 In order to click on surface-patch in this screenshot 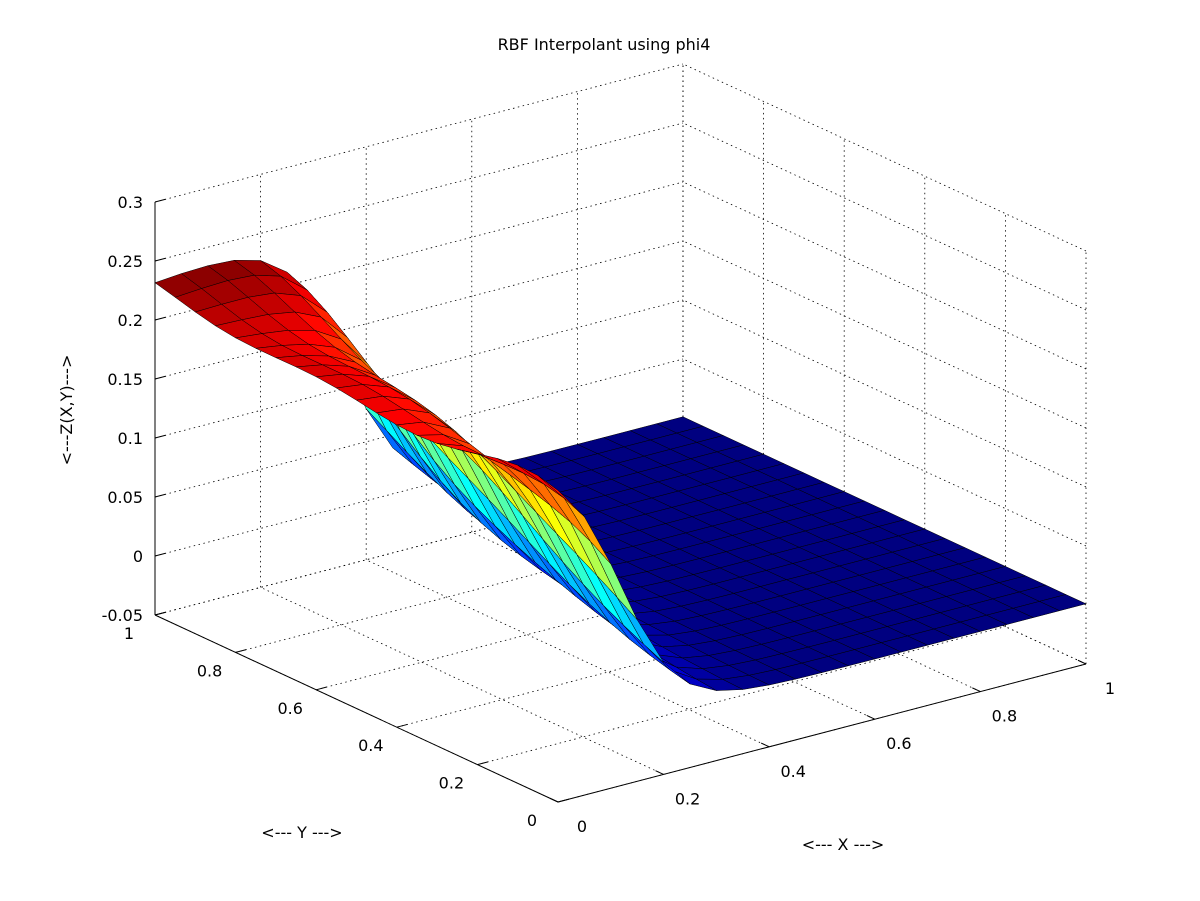, I will do `click(561, 496)`.